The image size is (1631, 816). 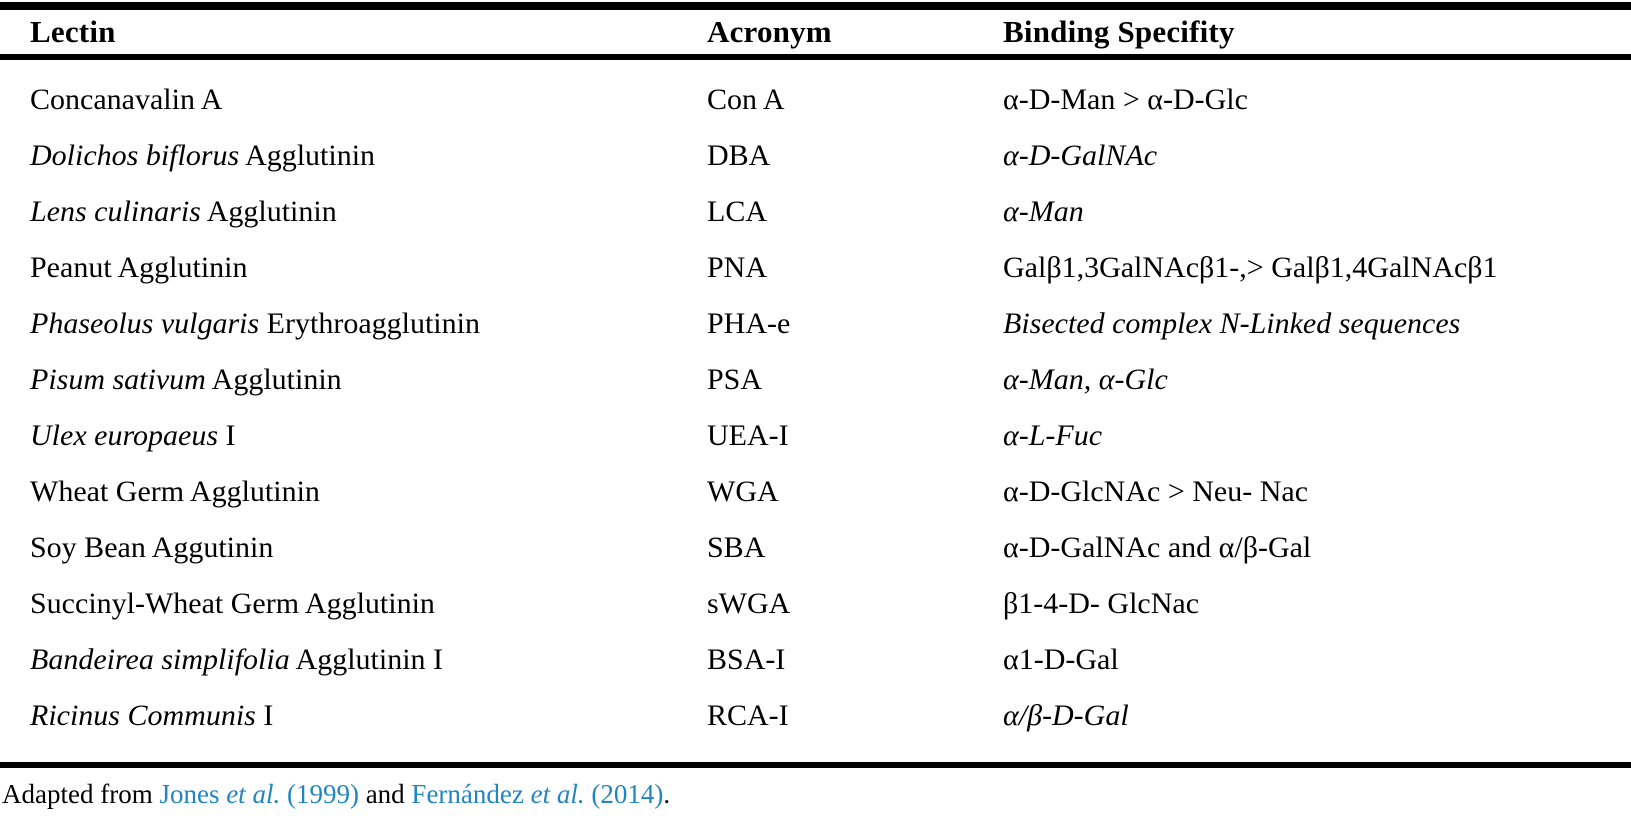 What do you see at coordinates (160, 659) in the screenshot?
I see `lectin-name-italic: Bandeirea simplifolia` at bounding box center [160, 659].